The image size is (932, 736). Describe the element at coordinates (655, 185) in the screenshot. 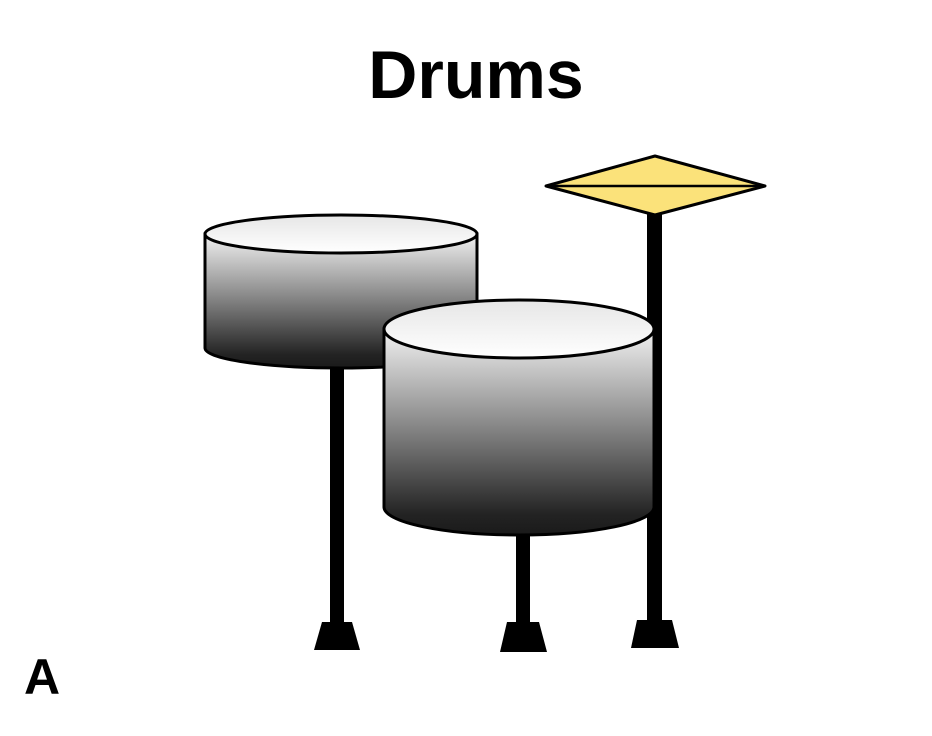

I see `crash-cymbal-icon` at that location.